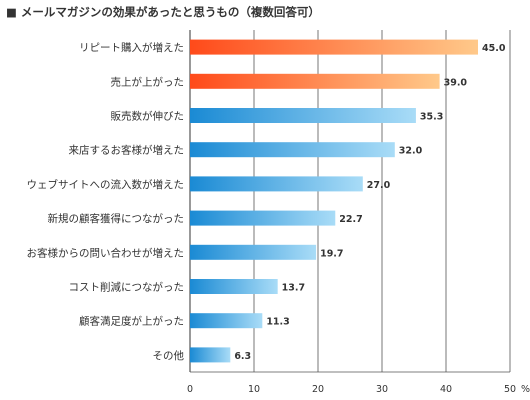  What do you see at coordinates (106, 252) in the screenshot?
I see `category-label: お客様からの問い合わせが増えた` at bounding box center [106, 252].